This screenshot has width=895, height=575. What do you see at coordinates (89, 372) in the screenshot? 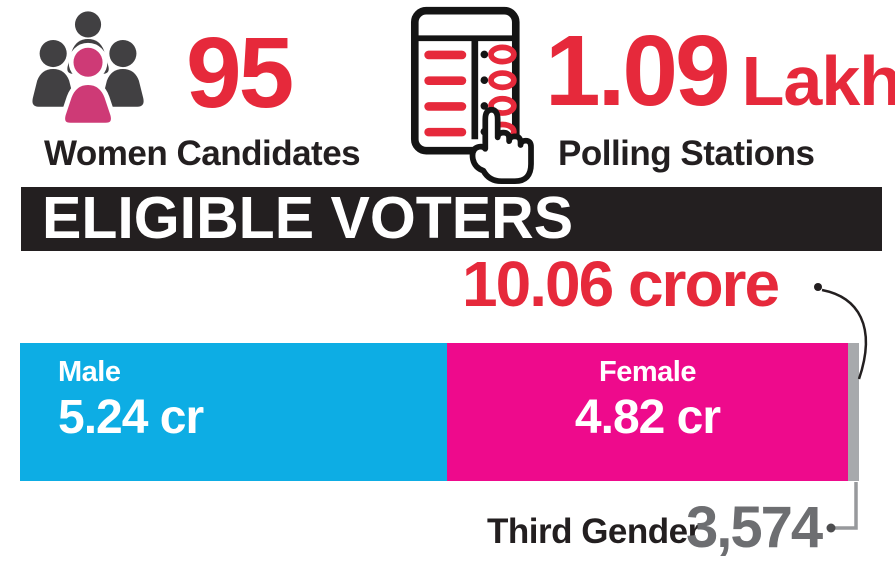
I see `male-label: Male` at bounding box center [89, 372].